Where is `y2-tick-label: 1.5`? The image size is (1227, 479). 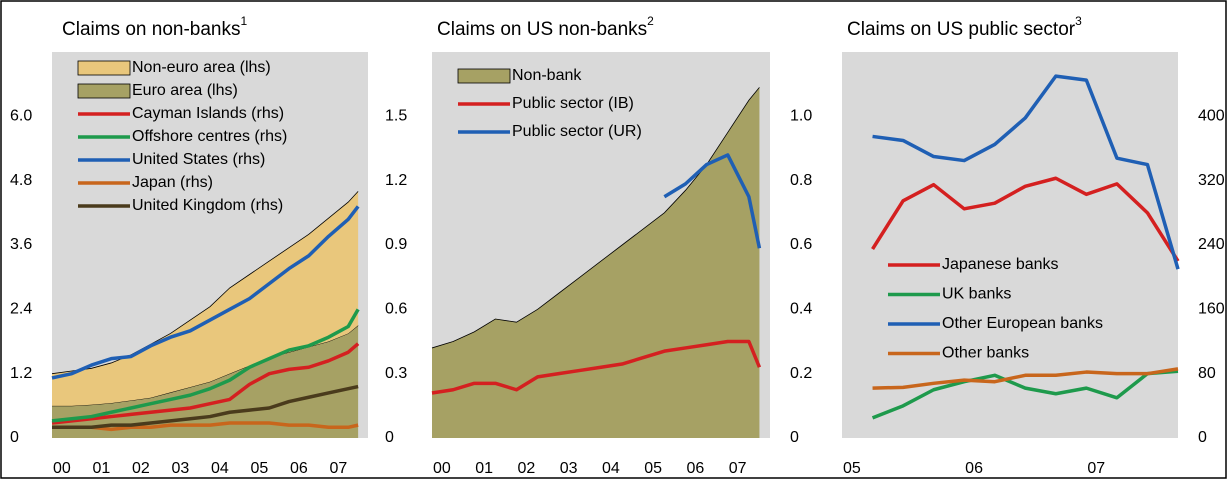 y2-tick-label: 1.5 is located at coordinates (396, 116).